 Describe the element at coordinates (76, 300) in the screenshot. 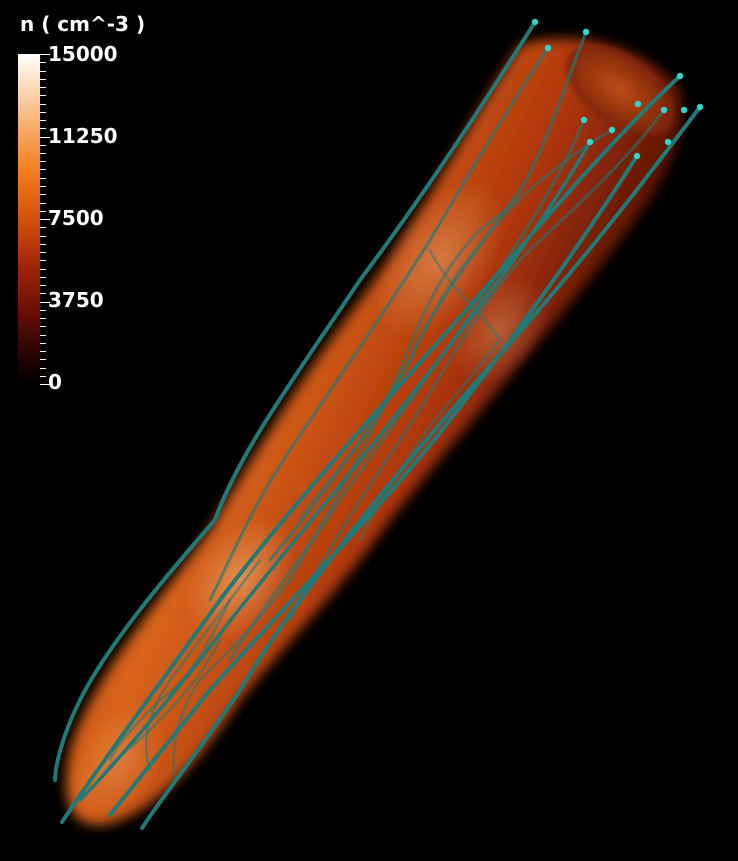

I see `colorbar-label-3750: 3750` at that location.